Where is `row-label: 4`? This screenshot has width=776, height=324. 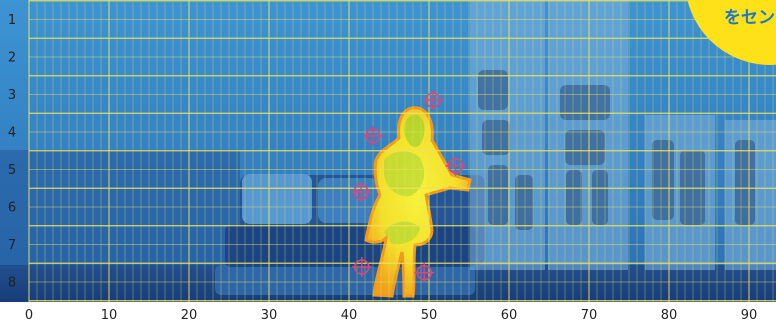
row-label: 4 is located at coordinates (12, 133).